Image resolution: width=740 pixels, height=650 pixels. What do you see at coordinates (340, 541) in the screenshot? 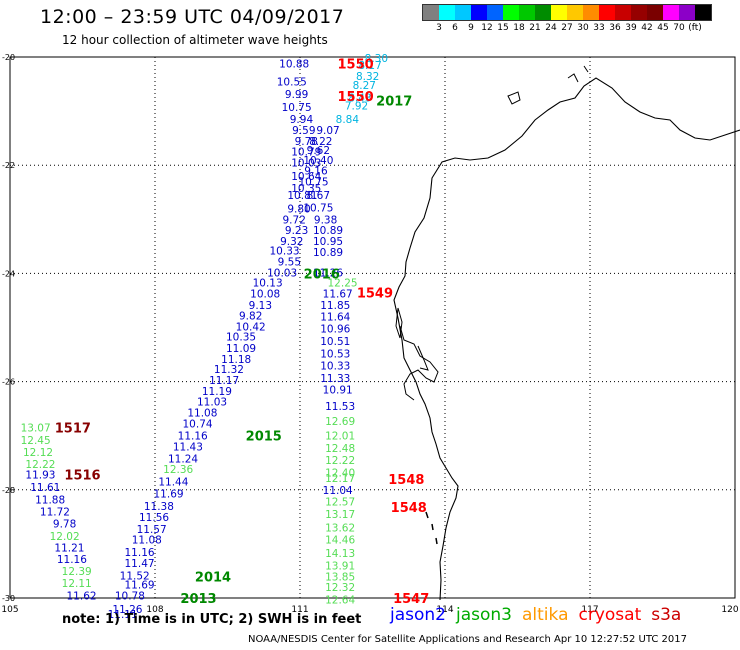
I see `wave-height-value: 14.46` at bounding box center [340, 541].